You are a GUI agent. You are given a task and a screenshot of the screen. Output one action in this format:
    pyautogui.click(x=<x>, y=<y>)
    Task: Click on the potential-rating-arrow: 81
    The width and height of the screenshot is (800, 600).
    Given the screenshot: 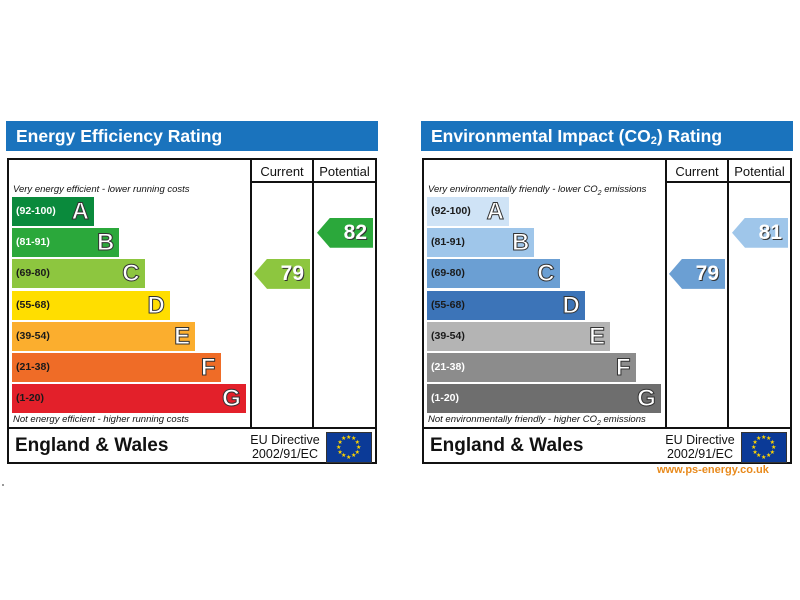 What is the action you would take?
    pyautogui.click(x=760, y=232)
    